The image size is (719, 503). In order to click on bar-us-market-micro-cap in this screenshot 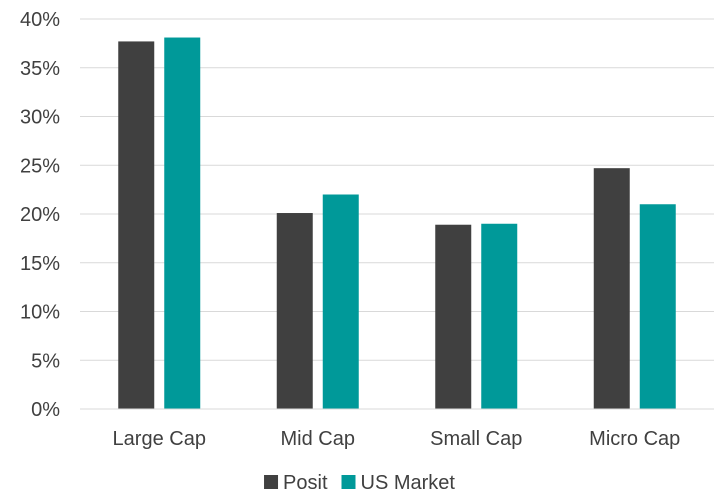, I will do `click(657, 306)`.